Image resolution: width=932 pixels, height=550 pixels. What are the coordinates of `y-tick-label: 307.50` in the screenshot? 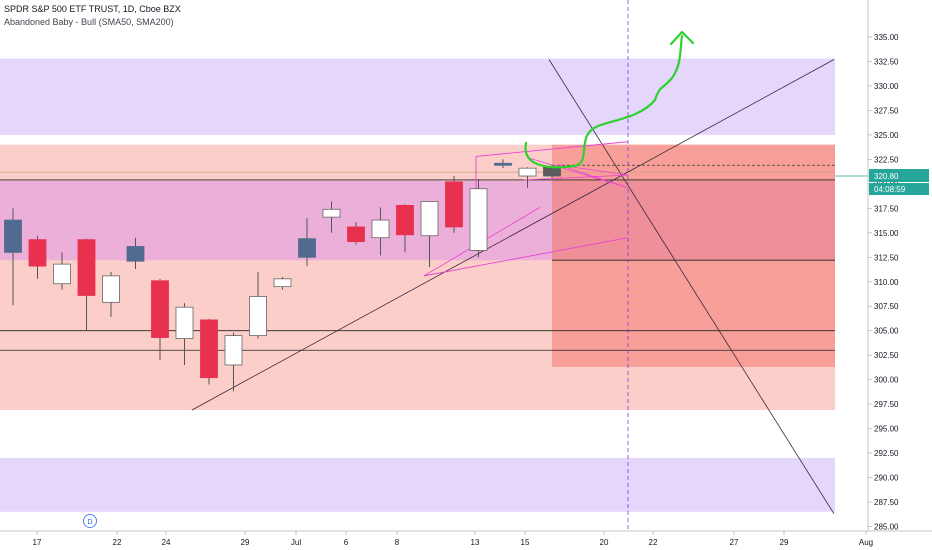 It's located at (886, 306).